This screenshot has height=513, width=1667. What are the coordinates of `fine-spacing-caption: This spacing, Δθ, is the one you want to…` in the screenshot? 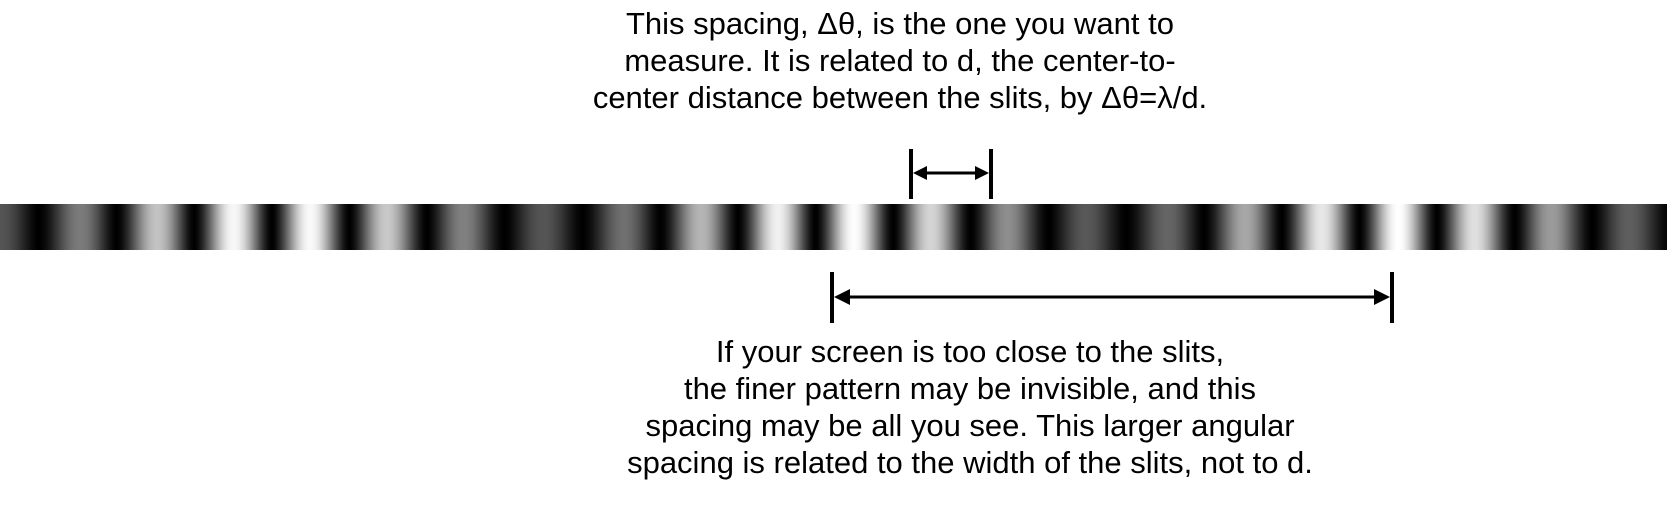 It's located at (900, 60).